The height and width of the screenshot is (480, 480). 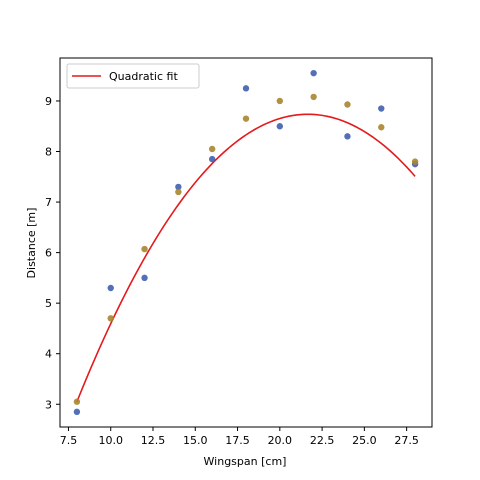 What do you see at coordinates (48, 152) in the screenshot?
I see `y-tick-label: 8` at bounding box center [48, 152].